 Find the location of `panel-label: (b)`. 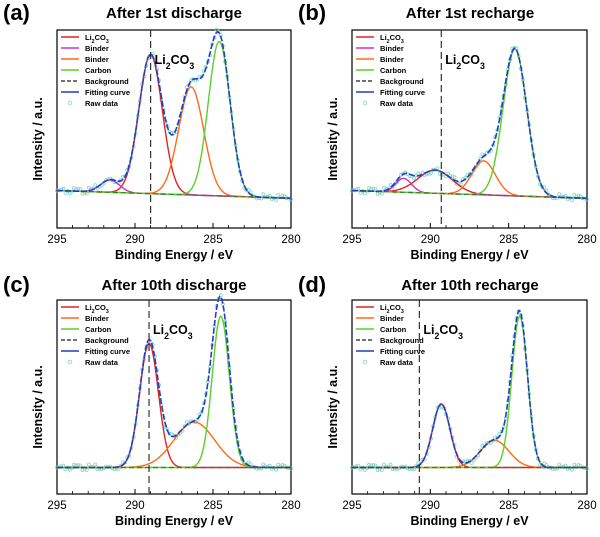

panel-label: (b) is located at coordinates (312, 12).